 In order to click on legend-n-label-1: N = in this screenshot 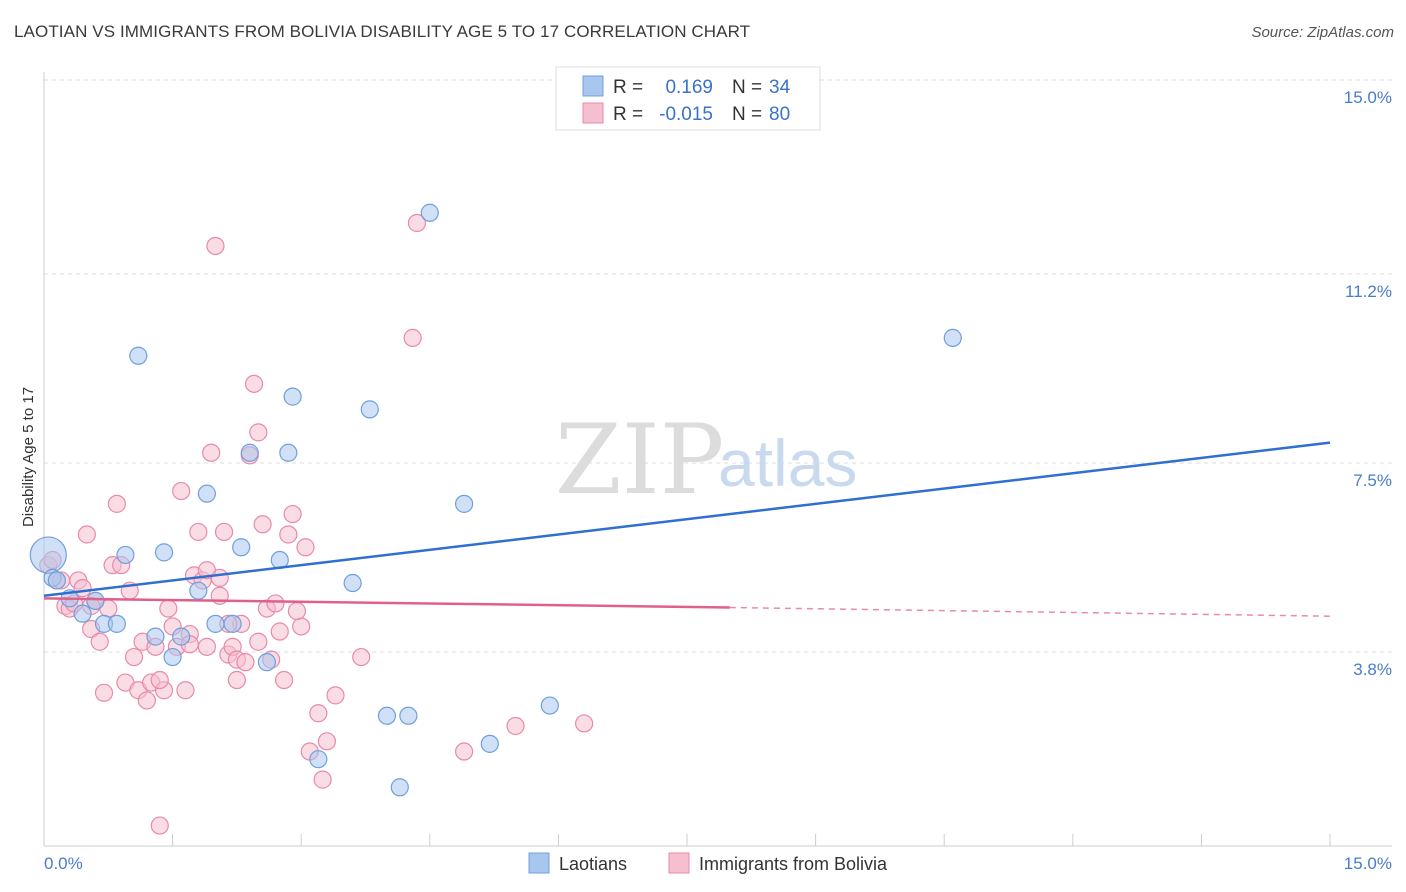, I will do `click(747, 114)`.